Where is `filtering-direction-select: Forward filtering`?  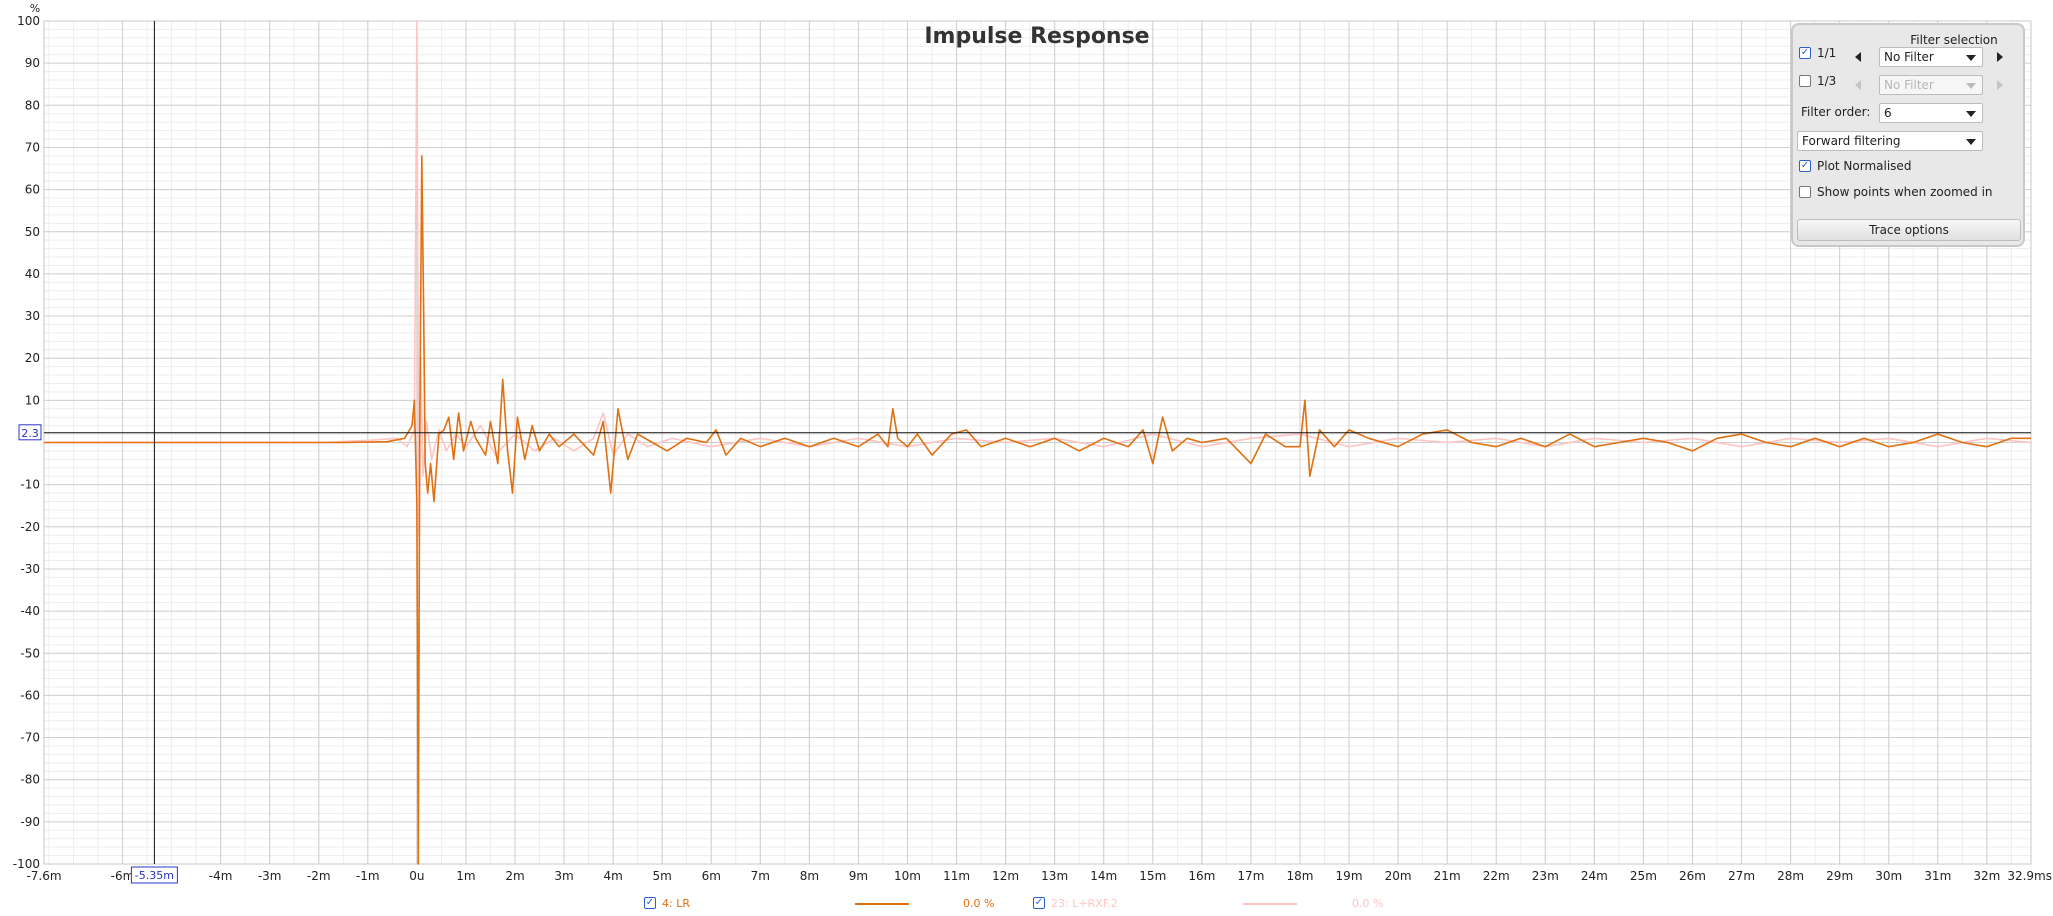 filtering-direction-select: Forward filtering is located at coordinates (1890, 141).